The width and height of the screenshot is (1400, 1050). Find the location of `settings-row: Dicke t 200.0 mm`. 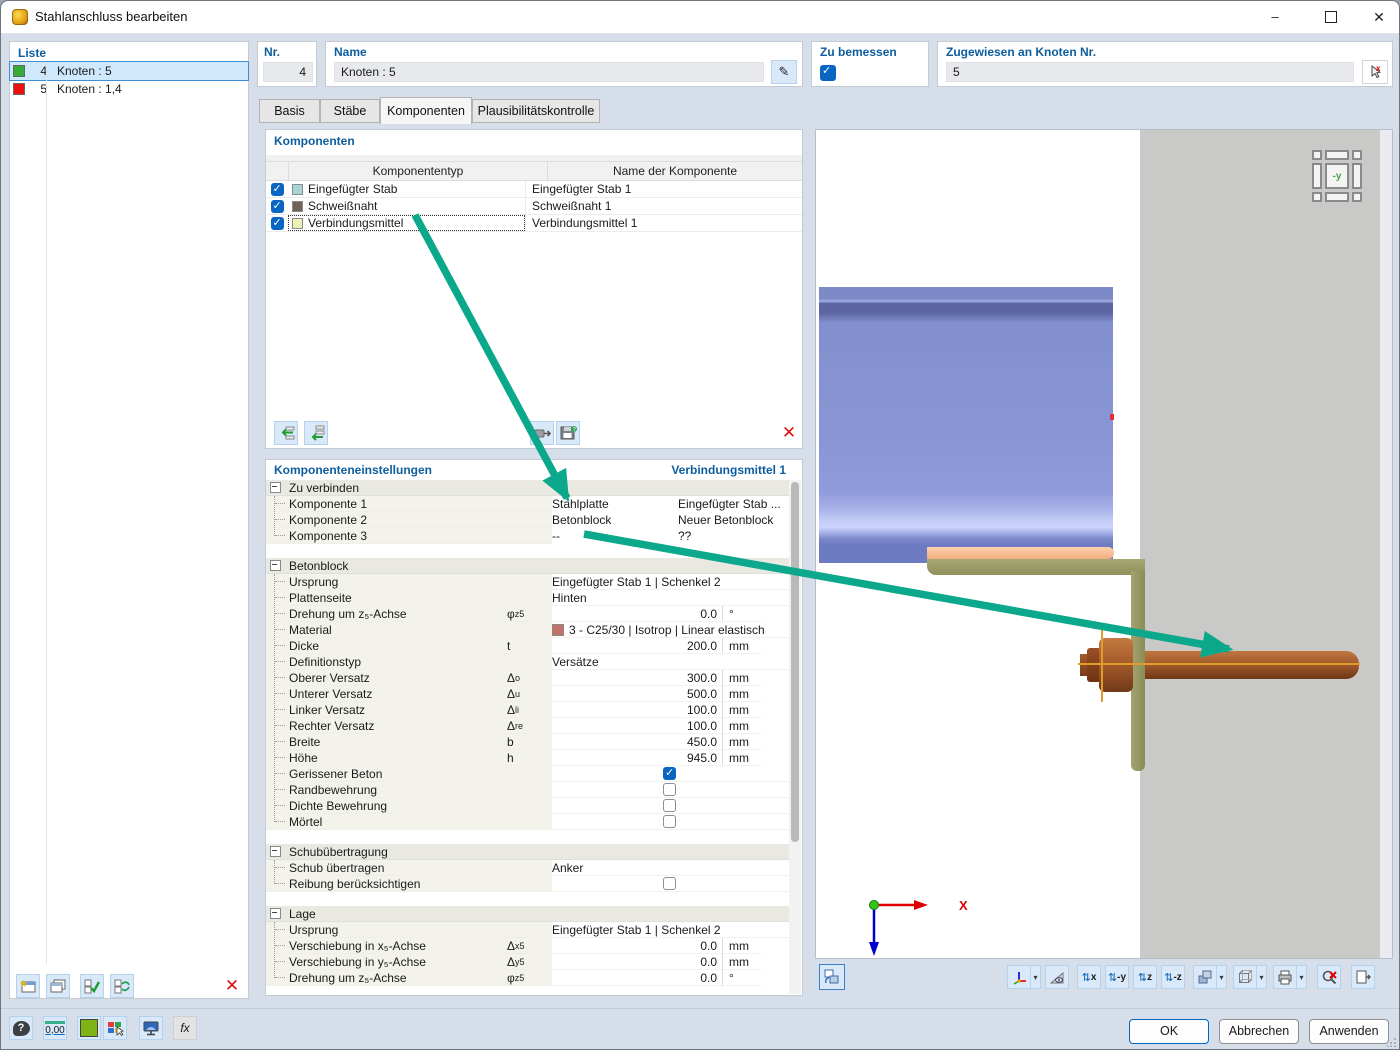

settings-row: Dicke t 200.0 mm is located at coordinates (528, 646).